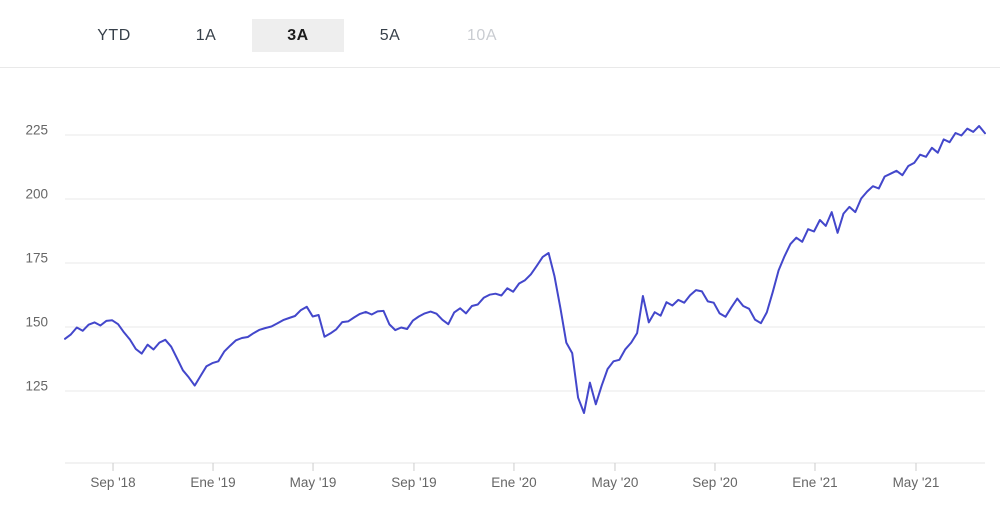 This screenshot has width=1000, height=515. Describe the element at coordinates (390, 35) in the screenshot. I see `tab-5a: 5A` at that location.